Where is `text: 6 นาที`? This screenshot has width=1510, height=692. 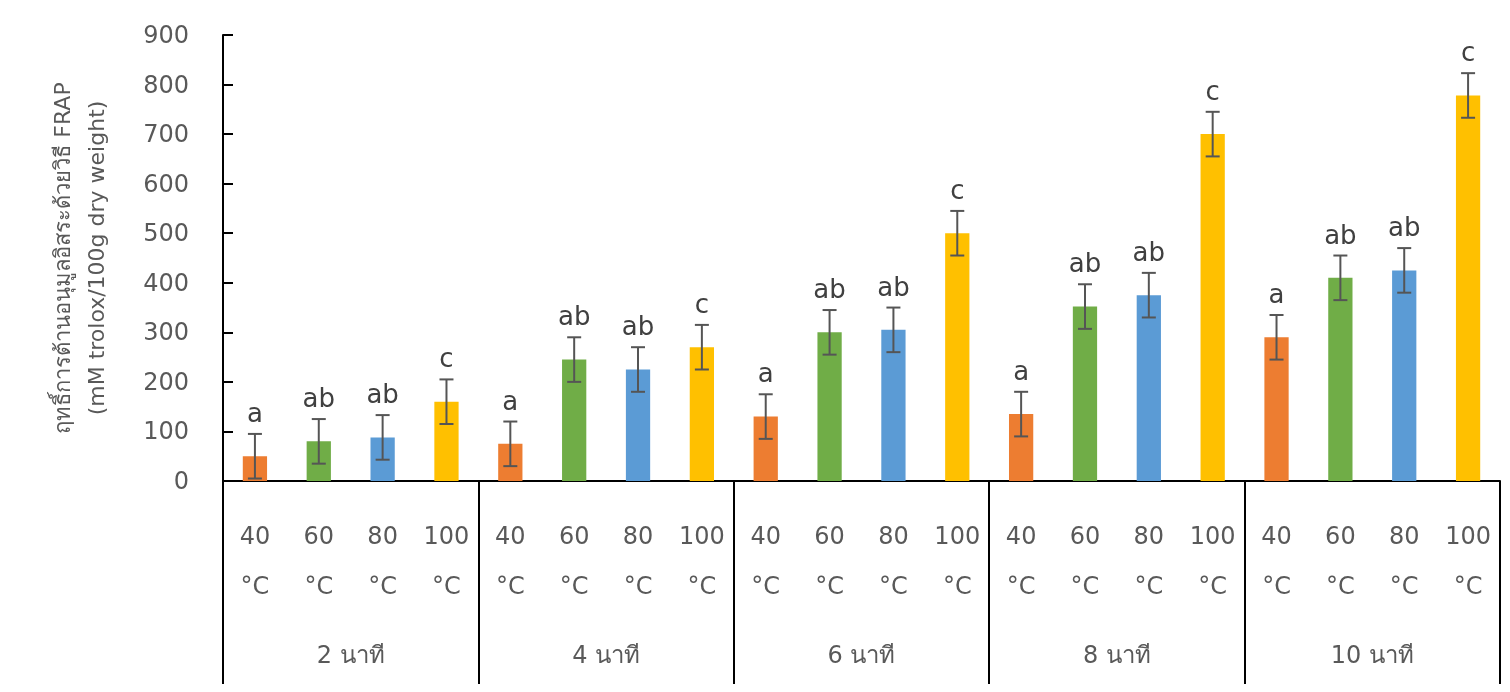
text: 6 นาที is located at coordinates (861, 655).